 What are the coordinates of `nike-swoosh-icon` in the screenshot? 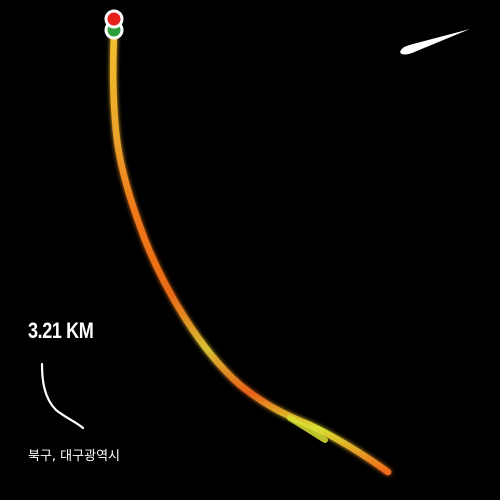 It's located at (435, 42).